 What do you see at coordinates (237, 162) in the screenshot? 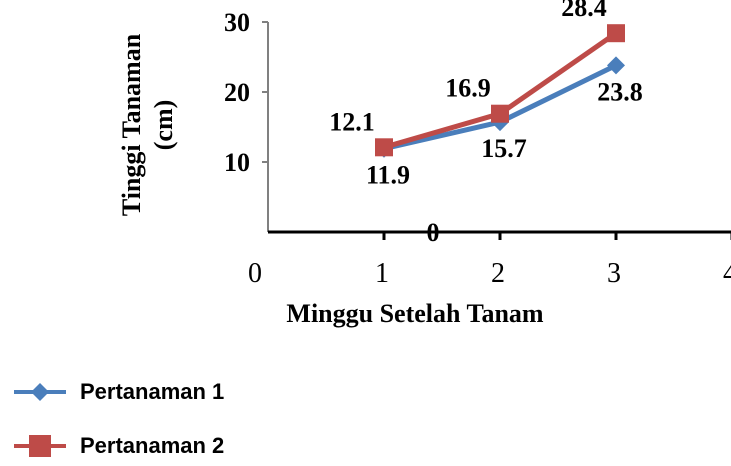
I see `y-tick-label: 10` at bounding box center [237, 162].